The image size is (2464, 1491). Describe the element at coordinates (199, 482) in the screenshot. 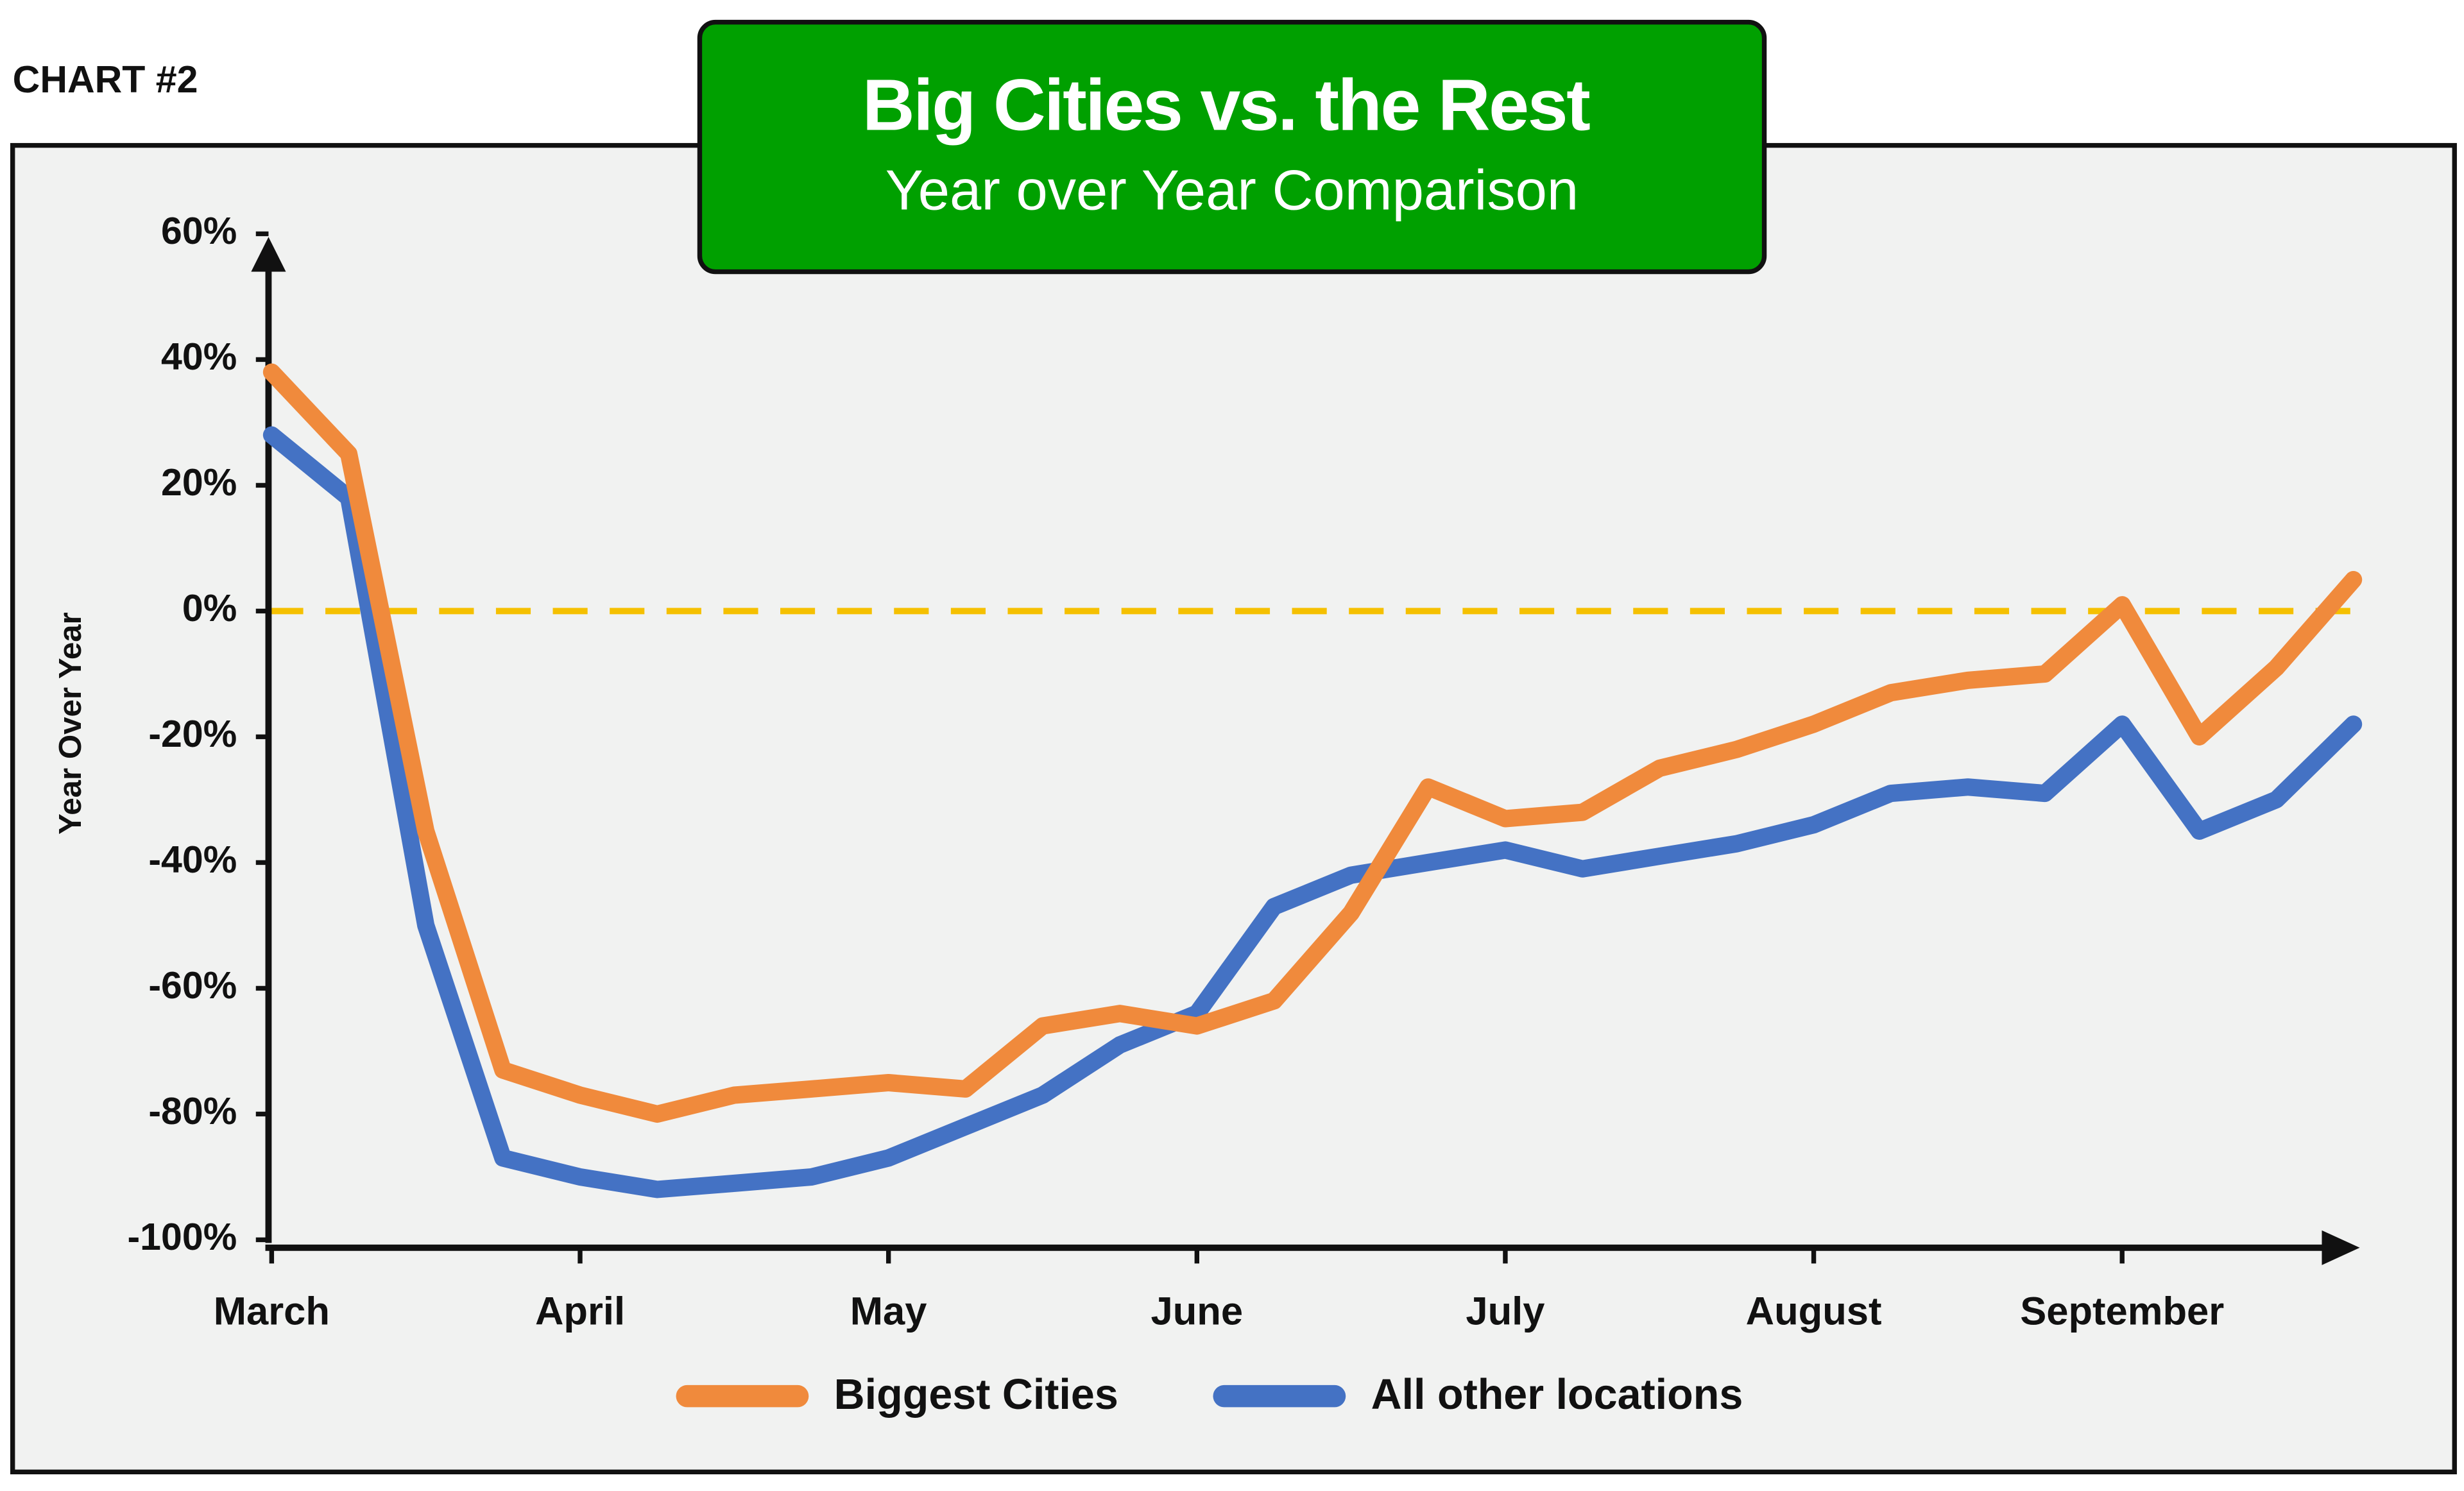

I see `y-tick-label: 20%` at that location.